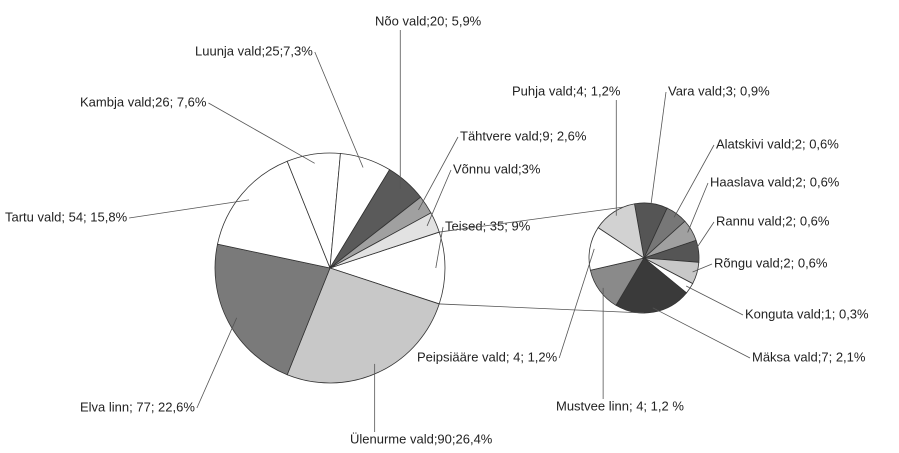 Image resolution: width=899 pixels, height=453 pixels. Describe the element at coordinates (488, 225) in the screenshot. I see `slice-label: Teised; 35; 9%` at that location.